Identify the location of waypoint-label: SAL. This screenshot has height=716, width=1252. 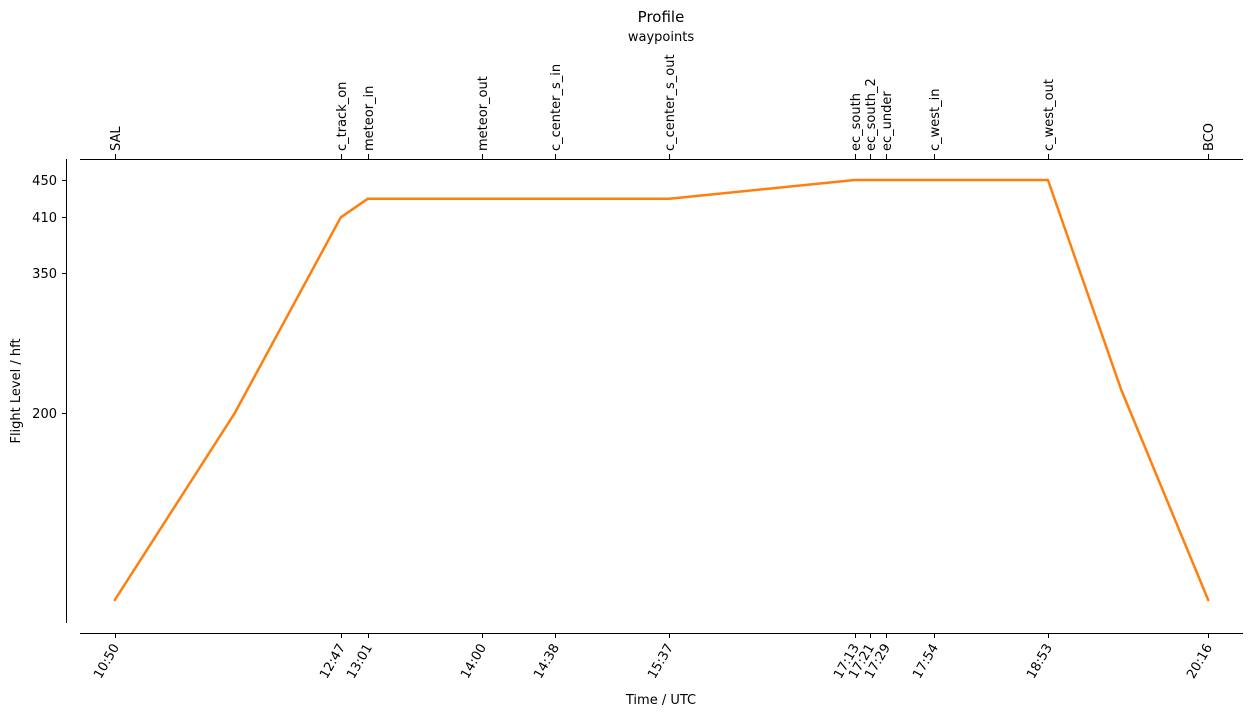
(116, 138).